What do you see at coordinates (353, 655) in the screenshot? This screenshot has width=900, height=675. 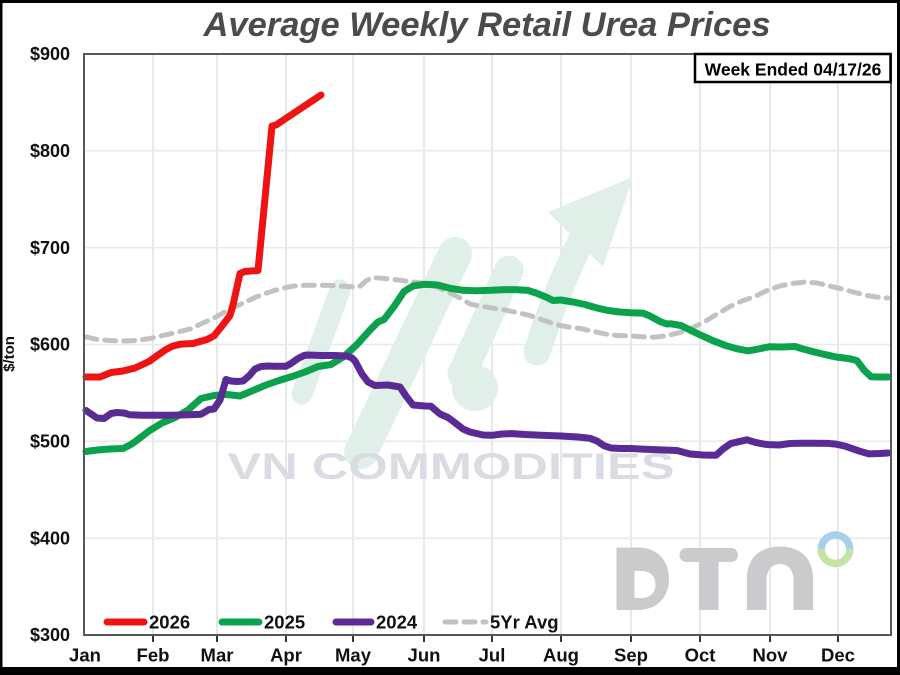 I see `svg-text: May` at bounding box center [353, 655].